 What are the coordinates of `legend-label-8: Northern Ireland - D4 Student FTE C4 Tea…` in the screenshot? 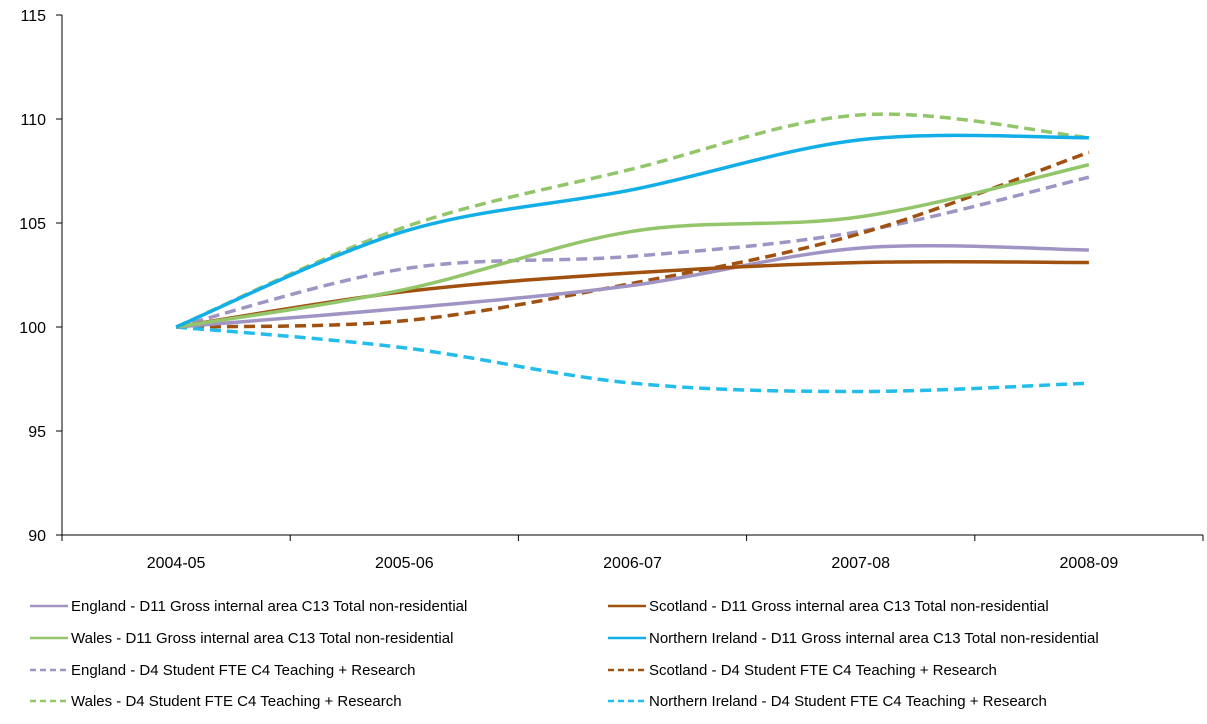 It's located at (848, 701).